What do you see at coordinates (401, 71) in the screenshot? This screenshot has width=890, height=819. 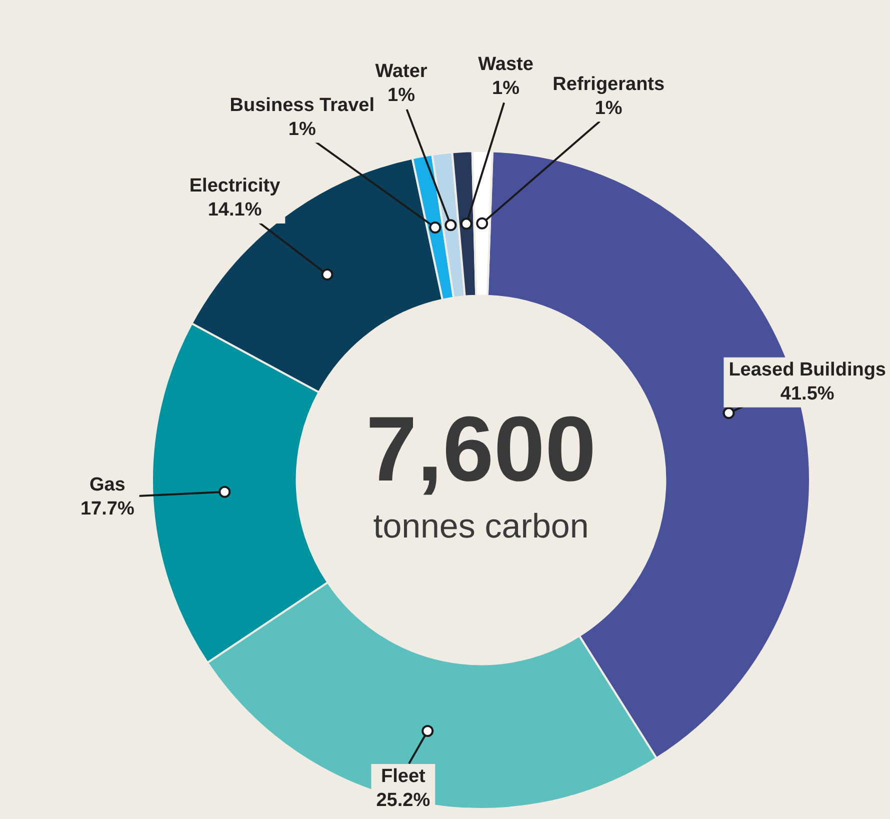 I see `slice-label: Water` at bounding box center [401, 71].